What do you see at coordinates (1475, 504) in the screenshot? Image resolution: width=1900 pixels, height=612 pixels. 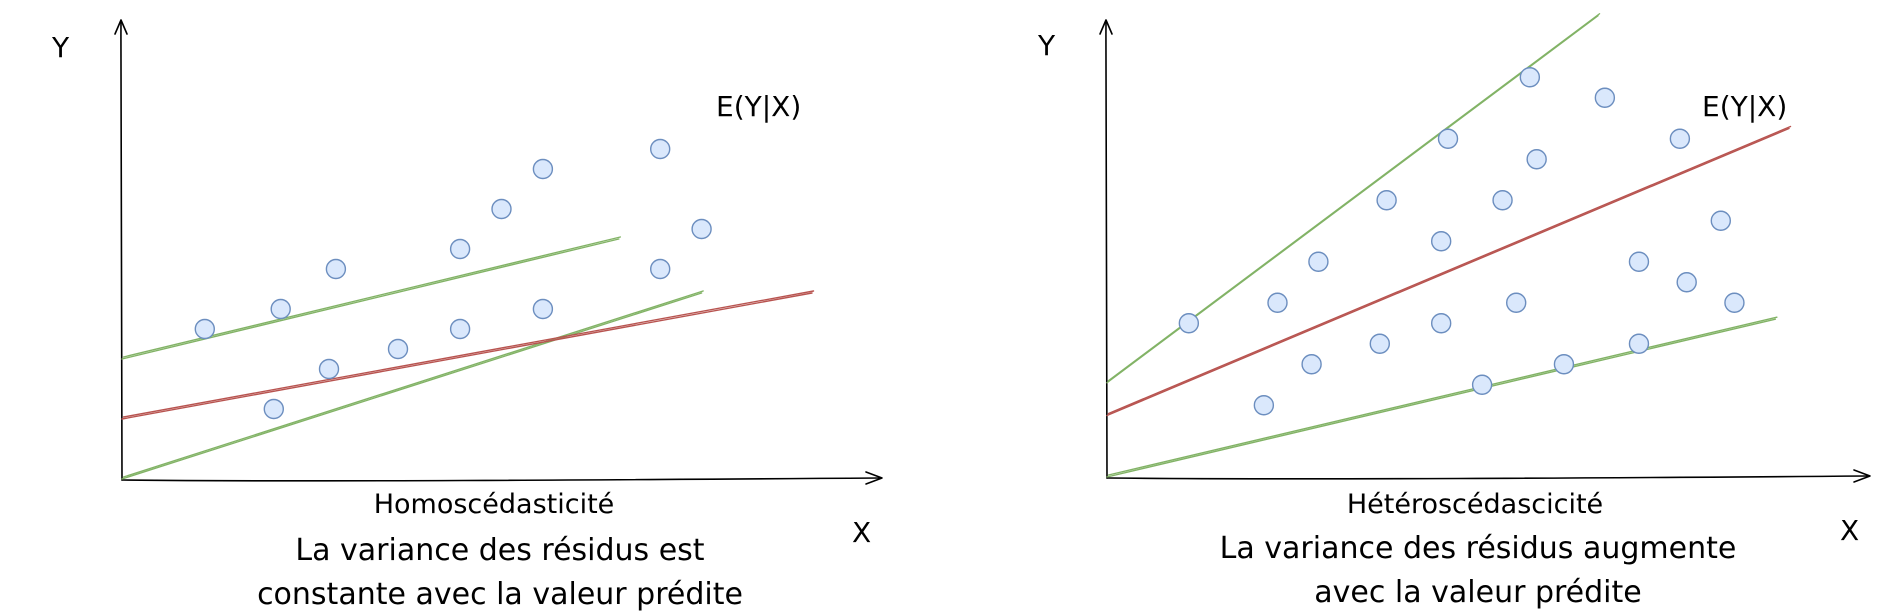 I see `panel-title: Hétéroscédascicité` at bounding box center [1475, 504].